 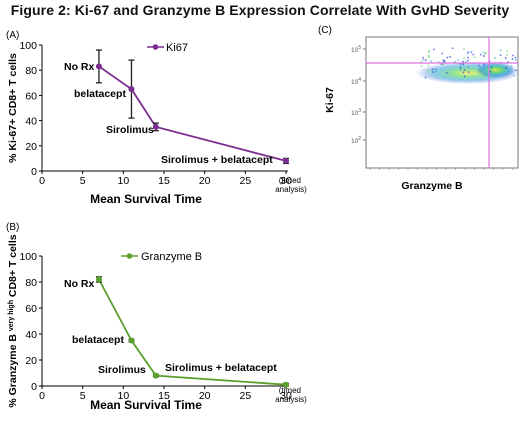 What do you see at coordinates (356, 49) in the screenshot?
I see `y-tick-label: 10⁵` at bounding box center [356, 49].